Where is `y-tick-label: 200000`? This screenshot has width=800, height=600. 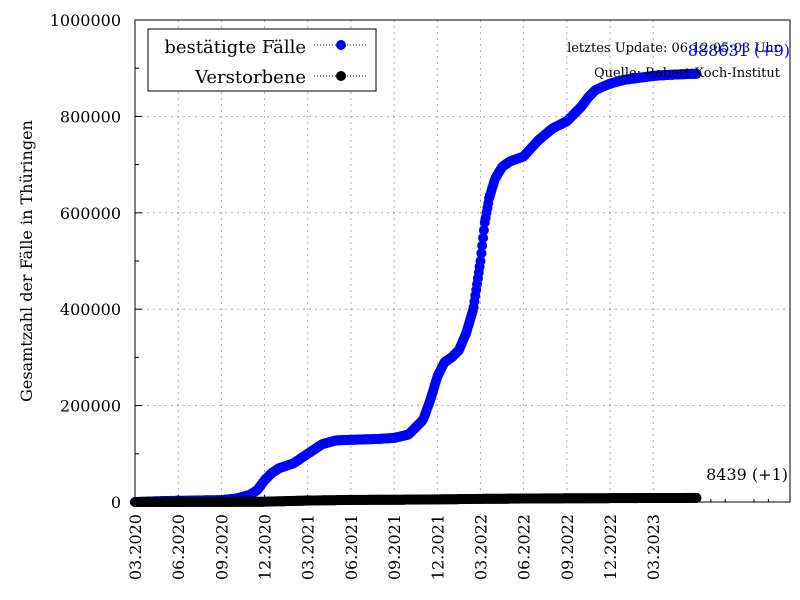 y-tick-label: 200000 is located at coordinates (90, 406).